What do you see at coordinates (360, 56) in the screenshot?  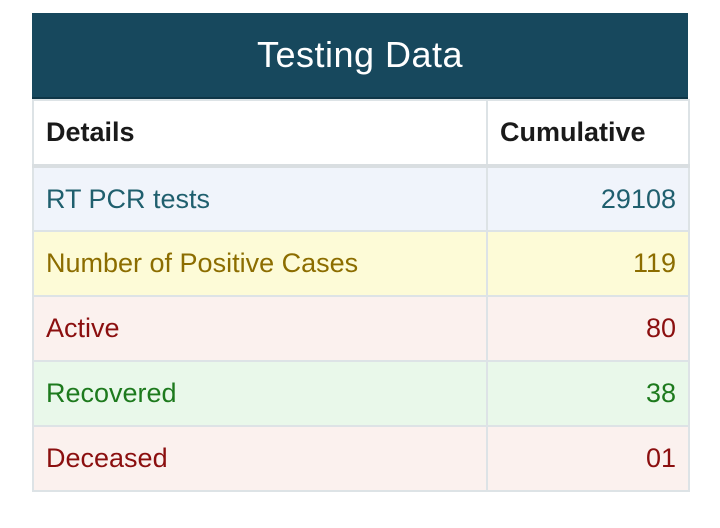 I see `card-title: Testing Data` at bounding box center [360, 56].